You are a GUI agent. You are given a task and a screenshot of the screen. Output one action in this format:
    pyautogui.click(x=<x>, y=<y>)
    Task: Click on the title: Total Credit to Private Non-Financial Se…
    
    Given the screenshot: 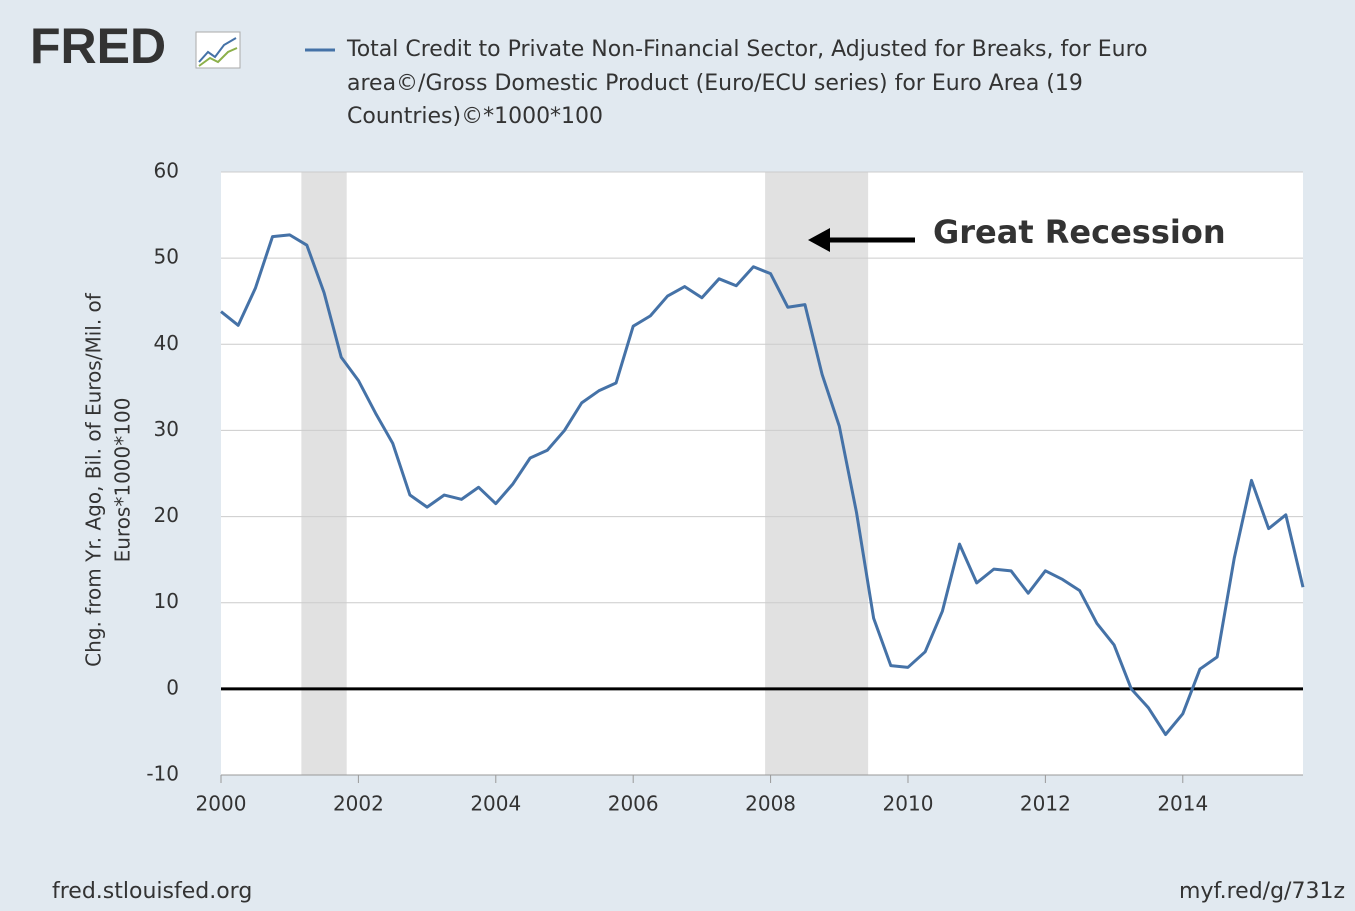 What is the action you would take?
    pyautogui.click(x=747, y=49)
    